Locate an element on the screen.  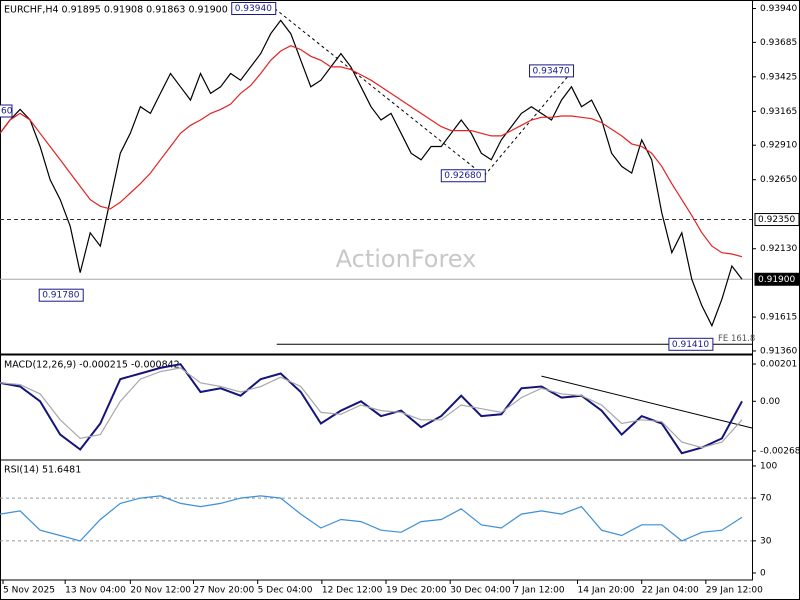
price-label: 0.91900 is located at coordinates (776, 280).